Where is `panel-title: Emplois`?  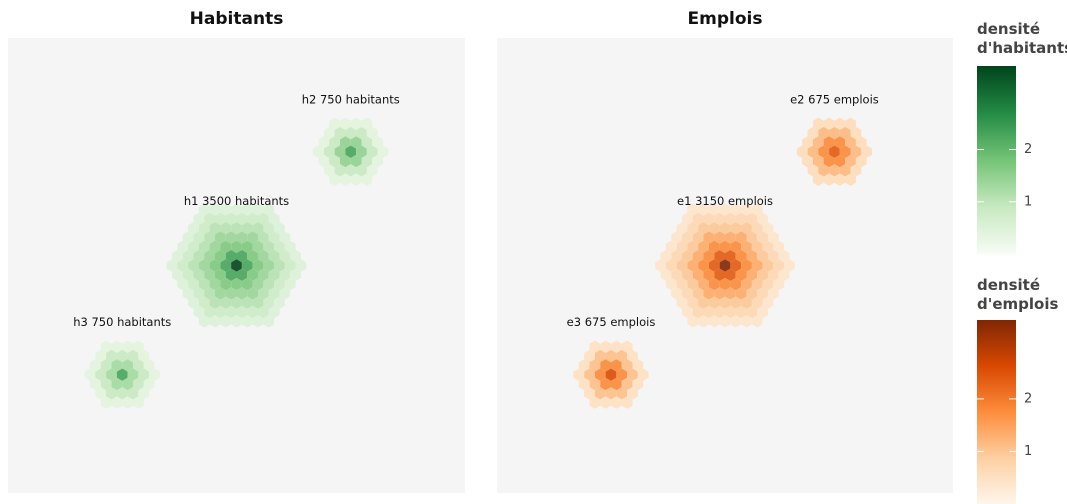
panel-title: Emplois is located at coordinates (725, 19).